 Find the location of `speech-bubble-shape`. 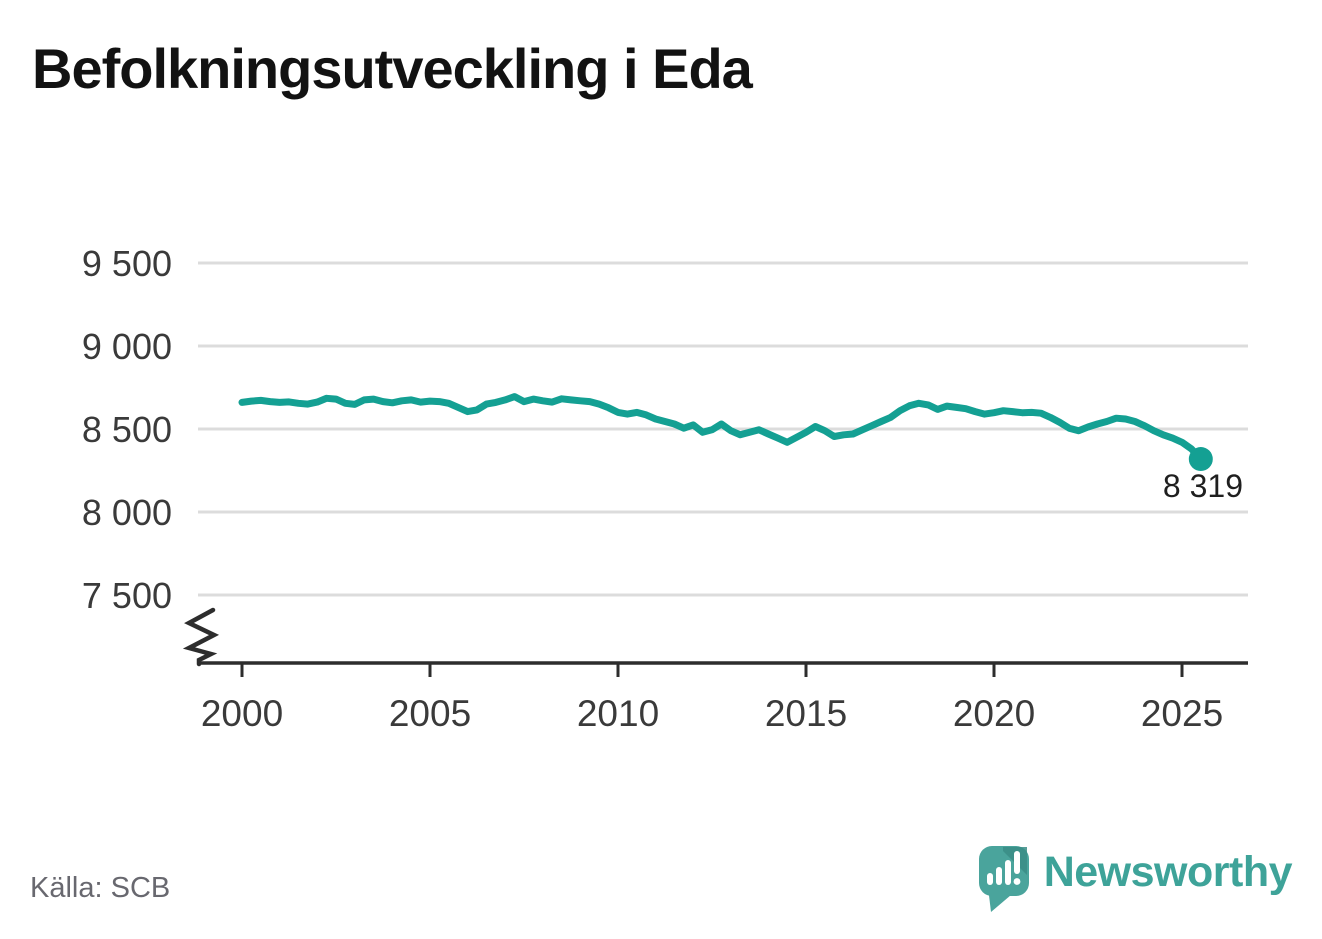

speech-bubble-shape is located at coordinates (1003, 879).